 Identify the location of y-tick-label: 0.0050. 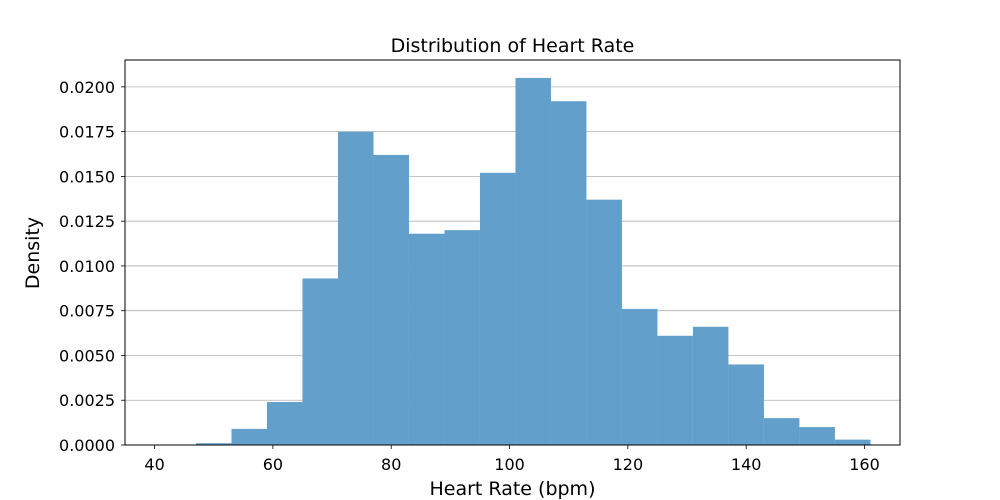
(87, 355).